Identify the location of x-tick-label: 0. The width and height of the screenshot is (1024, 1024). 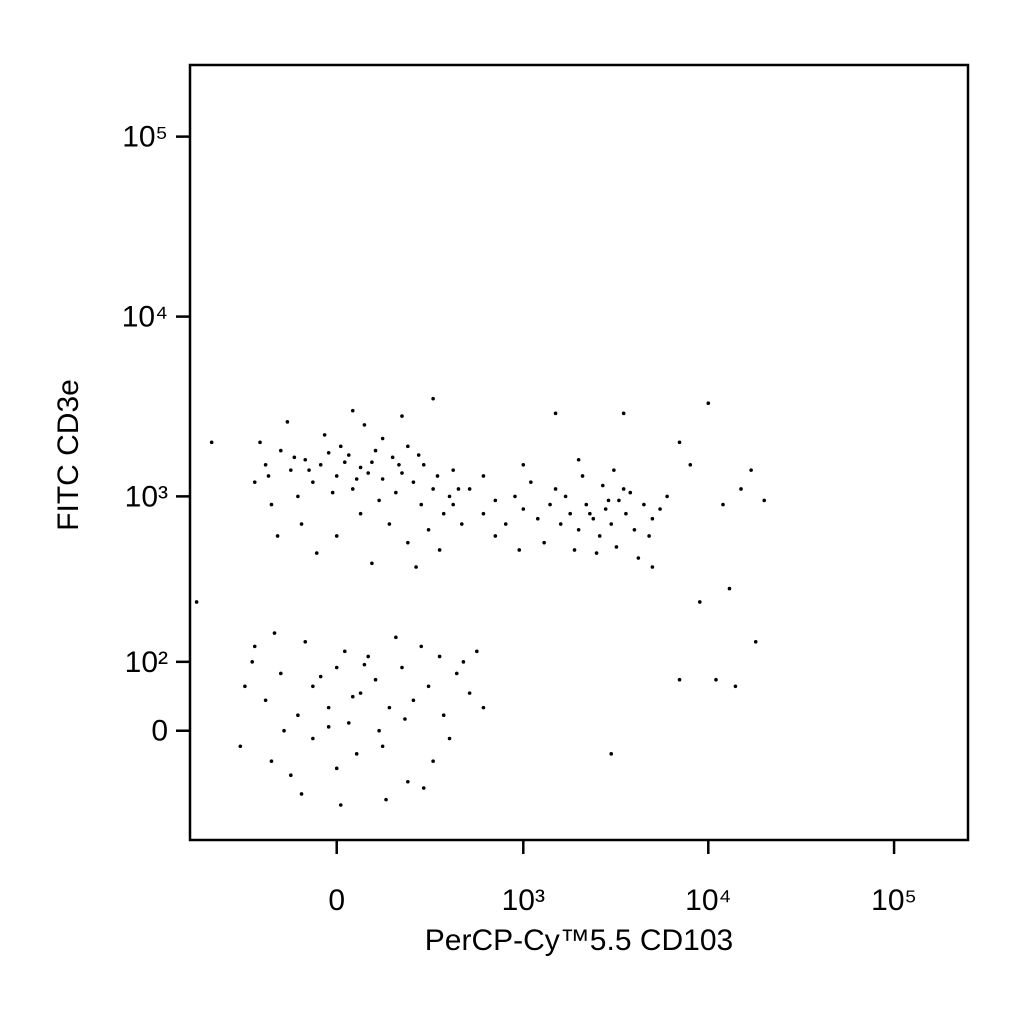
(336, 900).